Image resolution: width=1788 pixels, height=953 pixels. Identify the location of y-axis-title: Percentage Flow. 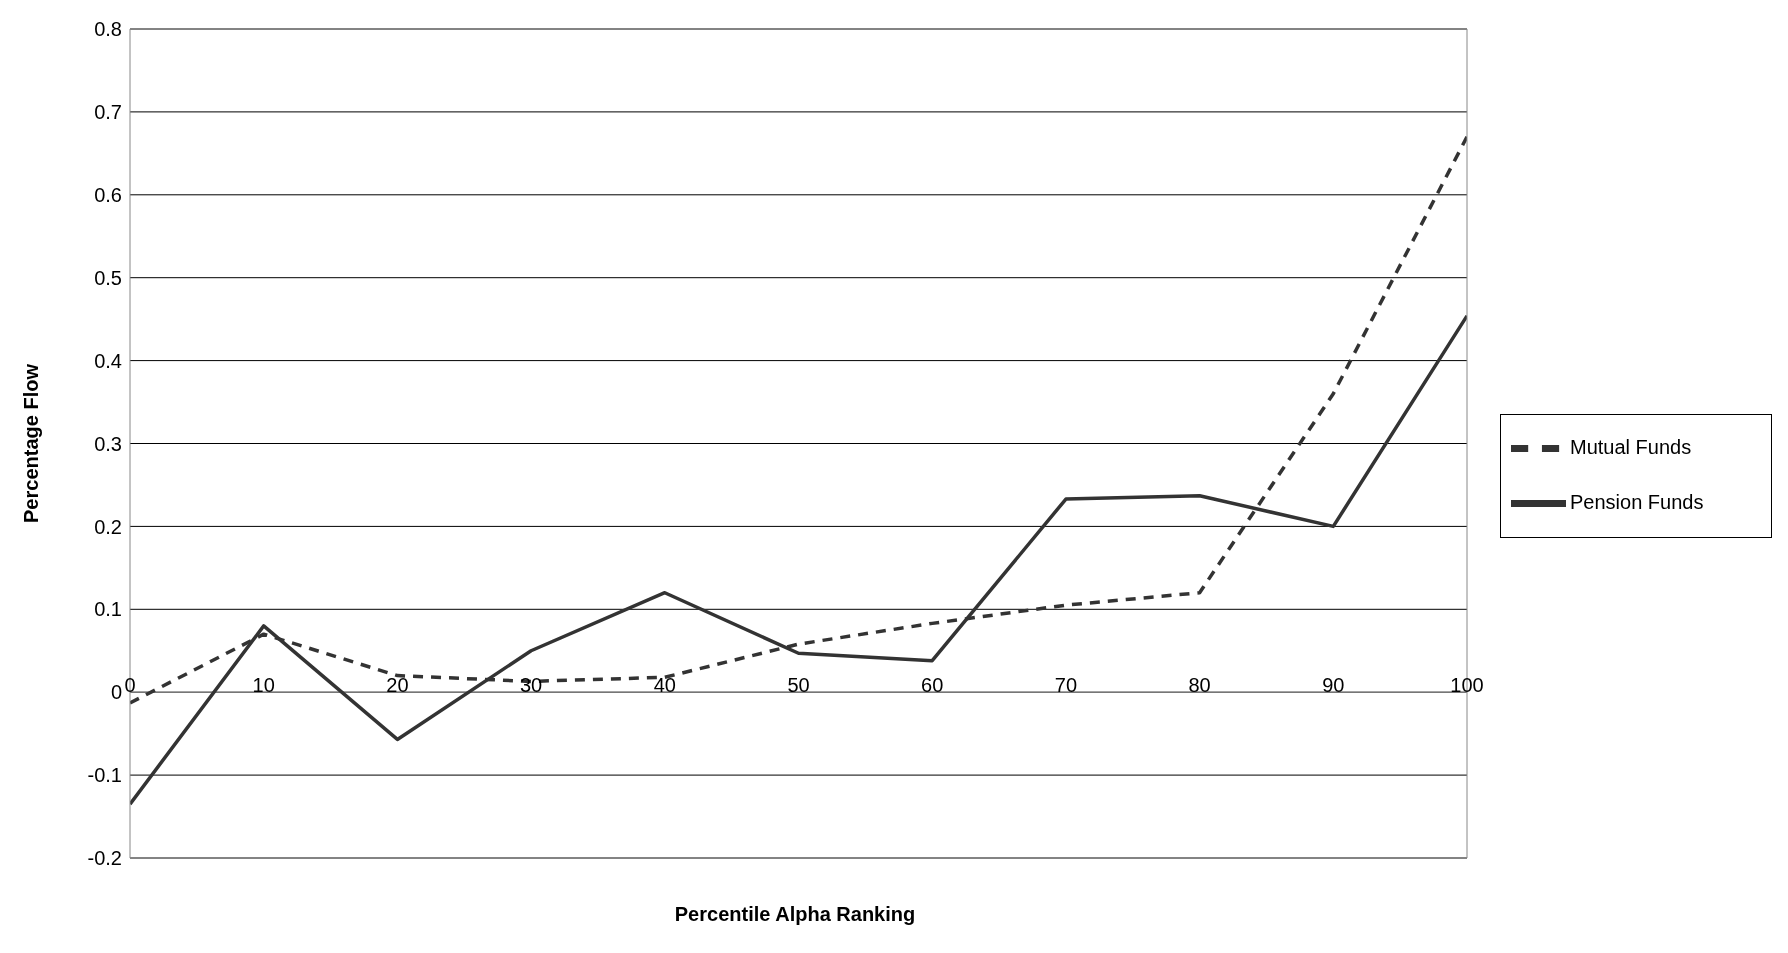
(31, 443).